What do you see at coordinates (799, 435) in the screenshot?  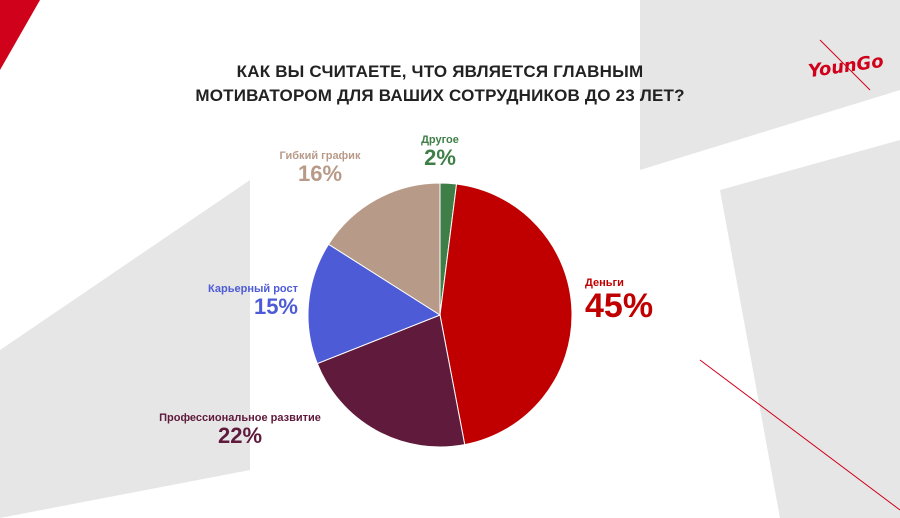 I see `bg-red-line-bottom` at bounding box center [799, 435].